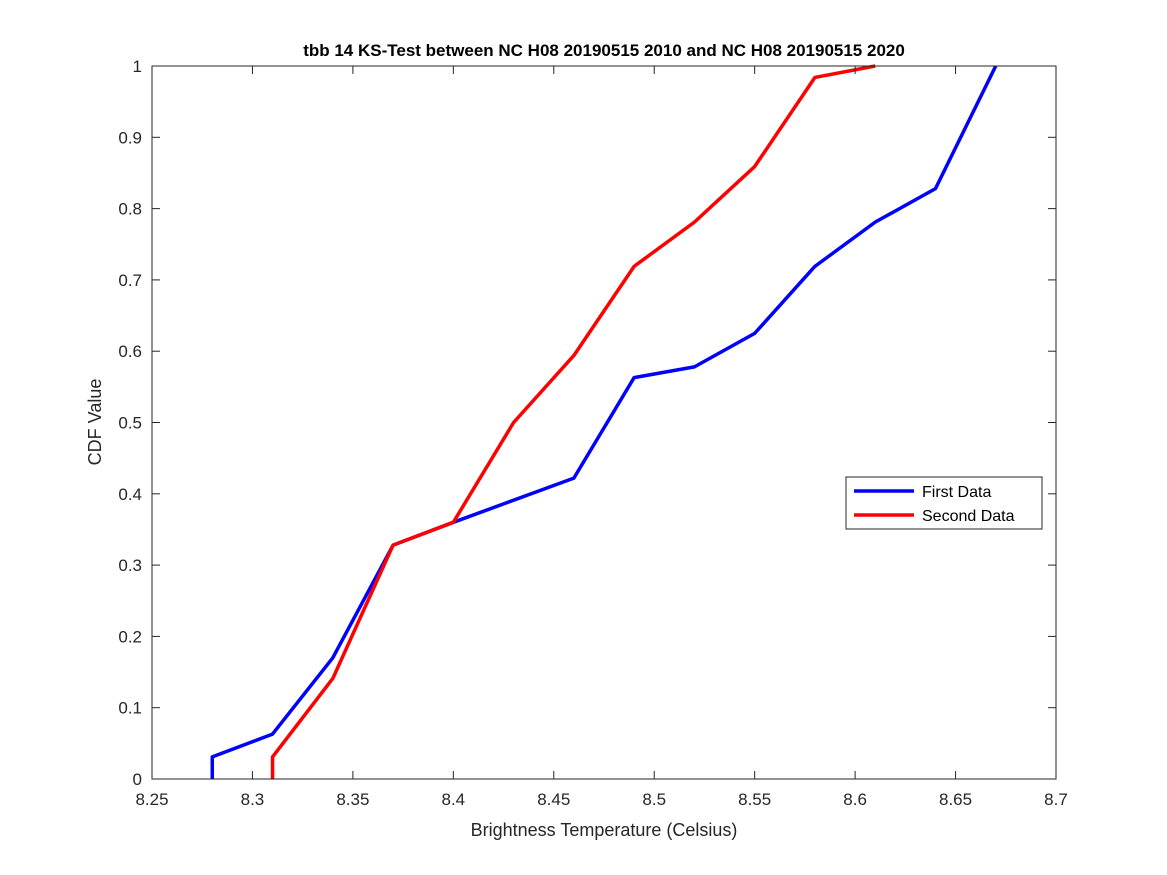 The width and height of the screenshot is (1167, 875). What do you see at coordinates (956, 492) in the screenshot?
I see `legend-label-first-data: First Data` at bounding box center [956, 492].